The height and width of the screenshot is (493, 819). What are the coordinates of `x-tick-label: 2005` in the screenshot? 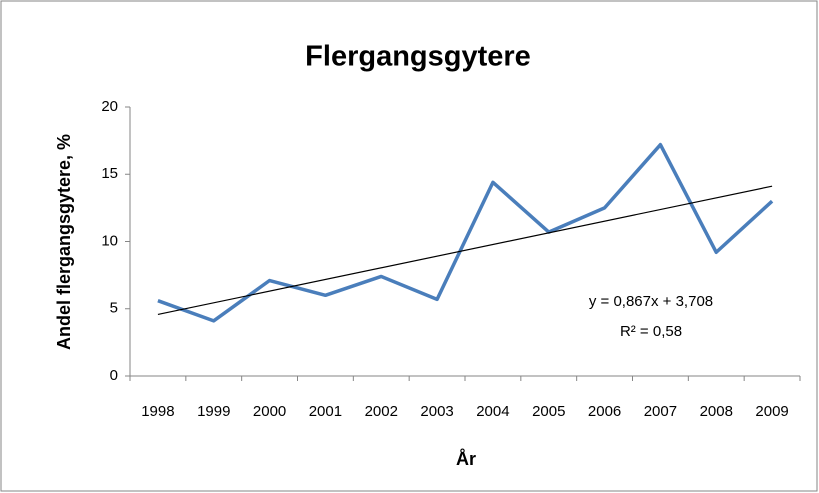 It's located at (548, 411).